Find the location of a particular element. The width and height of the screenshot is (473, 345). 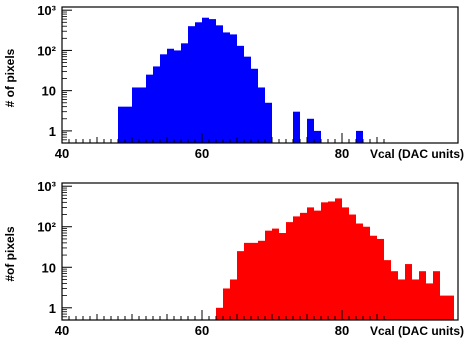

y-axis-title: #of pixels is located at coordinates (10, 254).